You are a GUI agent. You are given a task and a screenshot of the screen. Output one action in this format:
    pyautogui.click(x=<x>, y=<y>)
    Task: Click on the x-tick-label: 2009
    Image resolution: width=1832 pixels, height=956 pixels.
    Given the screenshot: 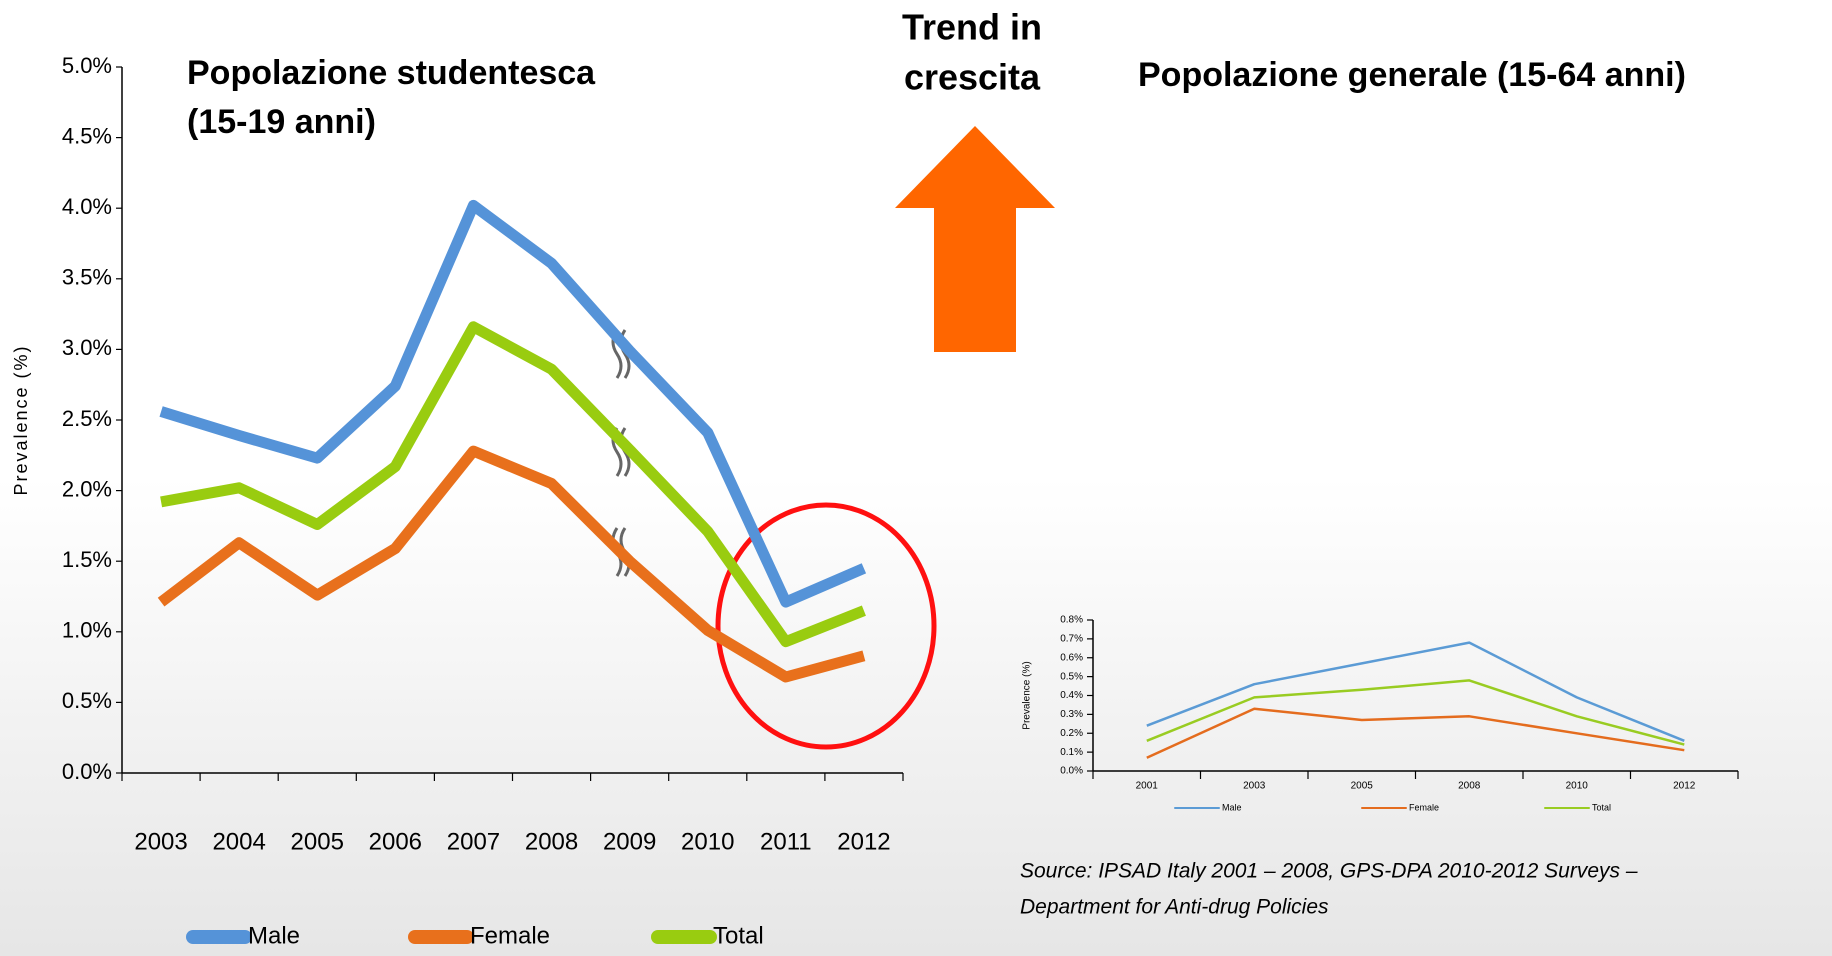 What is the action you would take?
    pyautogui.click(x=629, y=841)
    